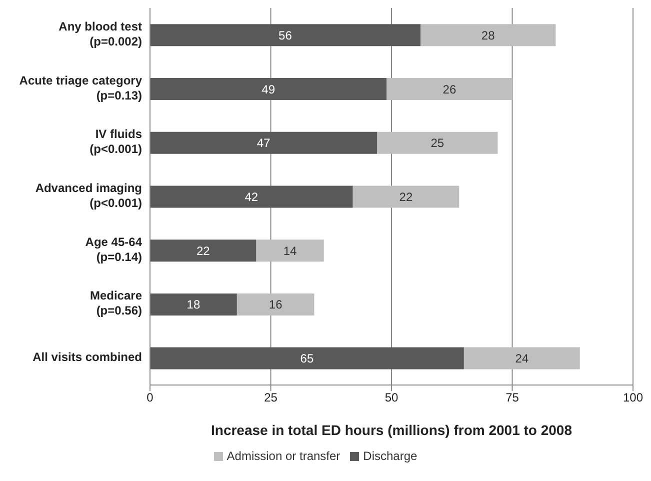 The width and height of the screenshot is (651, 481). What do you see at coordinates (88, 195) in the screenshot?
I see `y-tick-label: Advanced imaging (p<0.001)` at bounding box center [88, 195].